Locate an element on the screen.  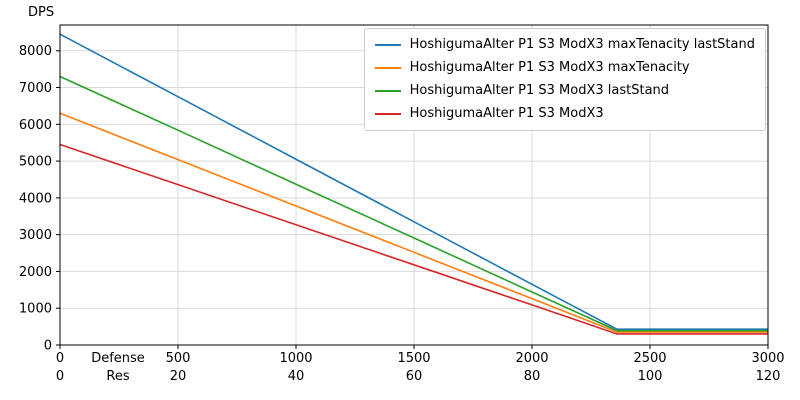
legend-item: HoshigumaAlter P1 S3 ModX3 maxTenacity is located at coordinates (564, 68).